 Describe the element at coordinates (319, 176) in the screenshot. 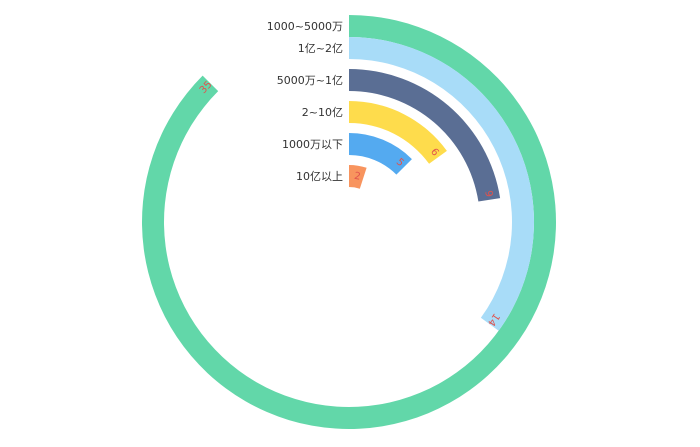

I see `category-label-5: 10亿以上` at that location.